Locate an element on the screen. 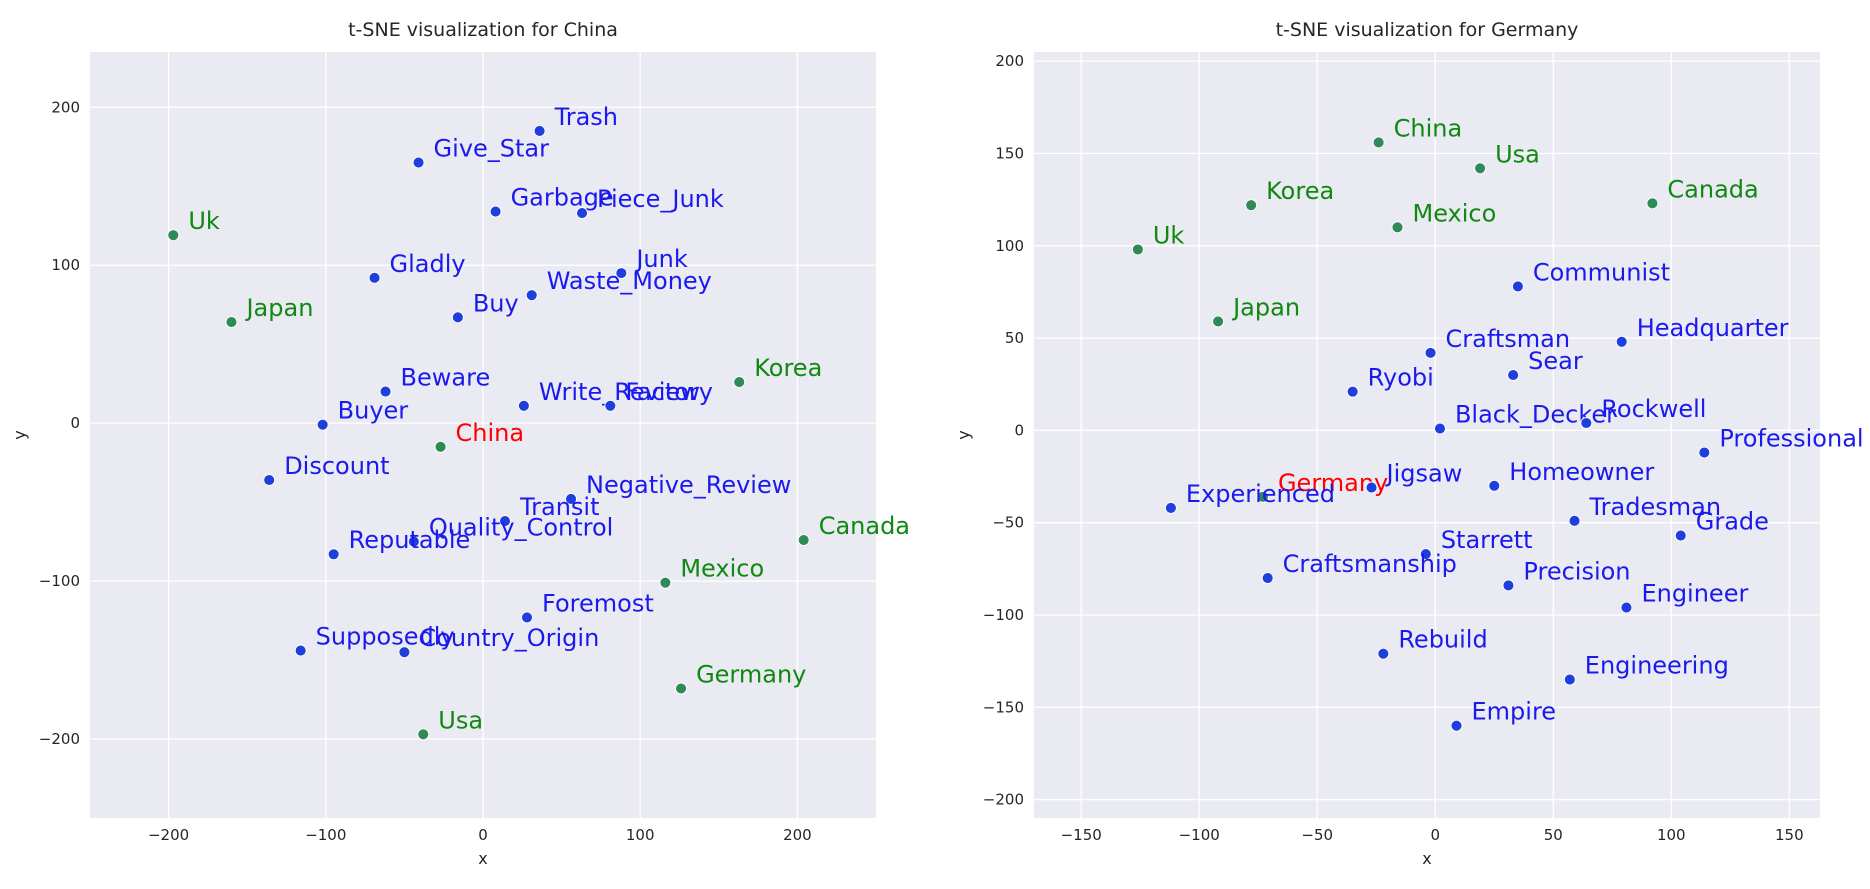  point-label: Rockwell is located at coordinates (1653, 409).